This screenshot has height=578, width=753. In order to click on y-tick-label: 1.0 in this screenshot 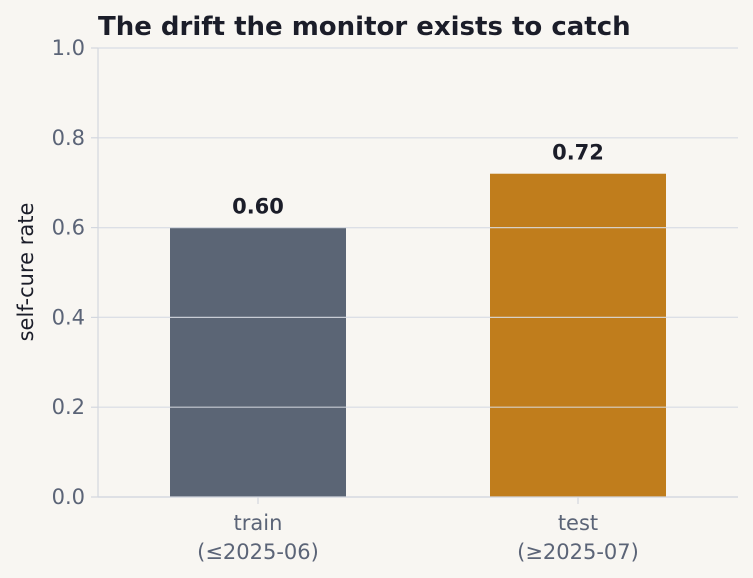, I will do `click(68, 48)`.